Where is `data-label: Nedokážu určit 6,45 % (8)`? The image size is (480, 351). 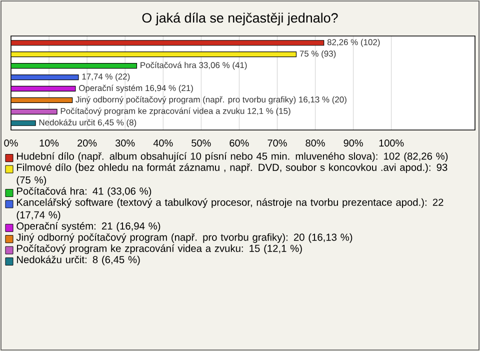
data-label: Nedokážu určit 6,45 % (8) is located at coordinates (87, 123).